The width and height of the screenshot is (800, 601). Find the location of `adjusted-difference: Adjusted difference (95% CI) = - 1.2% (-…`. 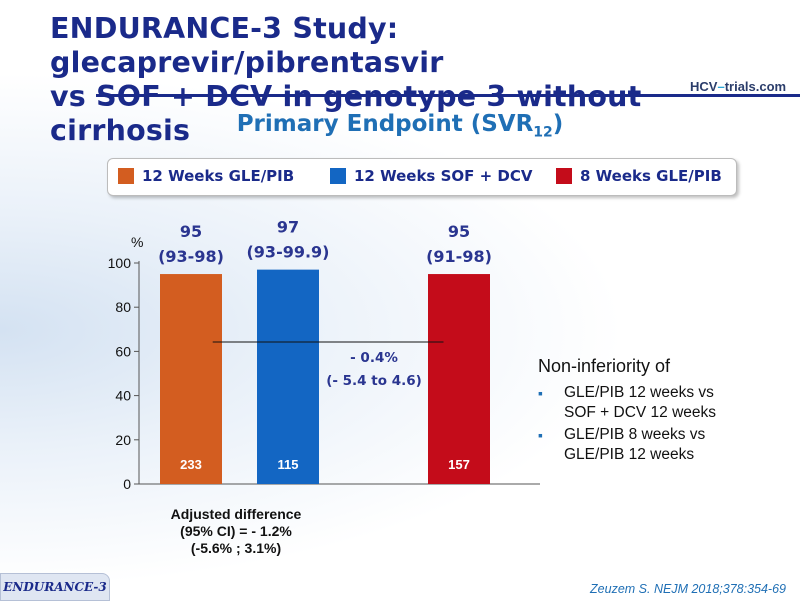

adjusted-difference: Adjusted difference (95% CI) = - 1.2% (-… is located at coordinates (236, 531).